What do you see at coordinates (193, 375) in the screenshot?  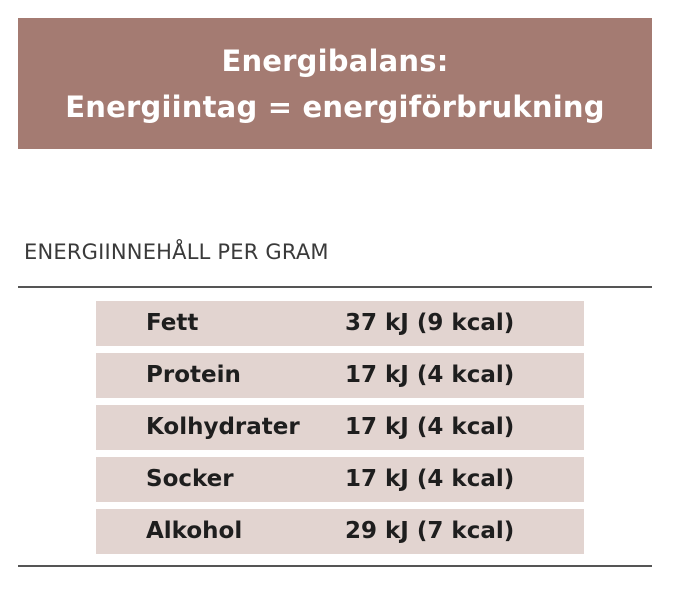 I see `nutrient-name: Protein` at bounding box center [193, 375].